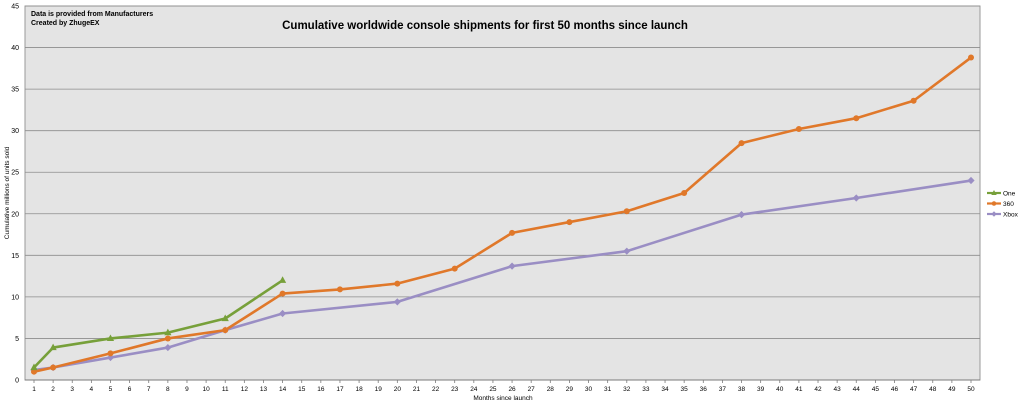 This screenshot has width=1024, height=411. Describe the element at coordinates (857, 389) in the screenshot. I see `x-tick-label: 44` at that location.